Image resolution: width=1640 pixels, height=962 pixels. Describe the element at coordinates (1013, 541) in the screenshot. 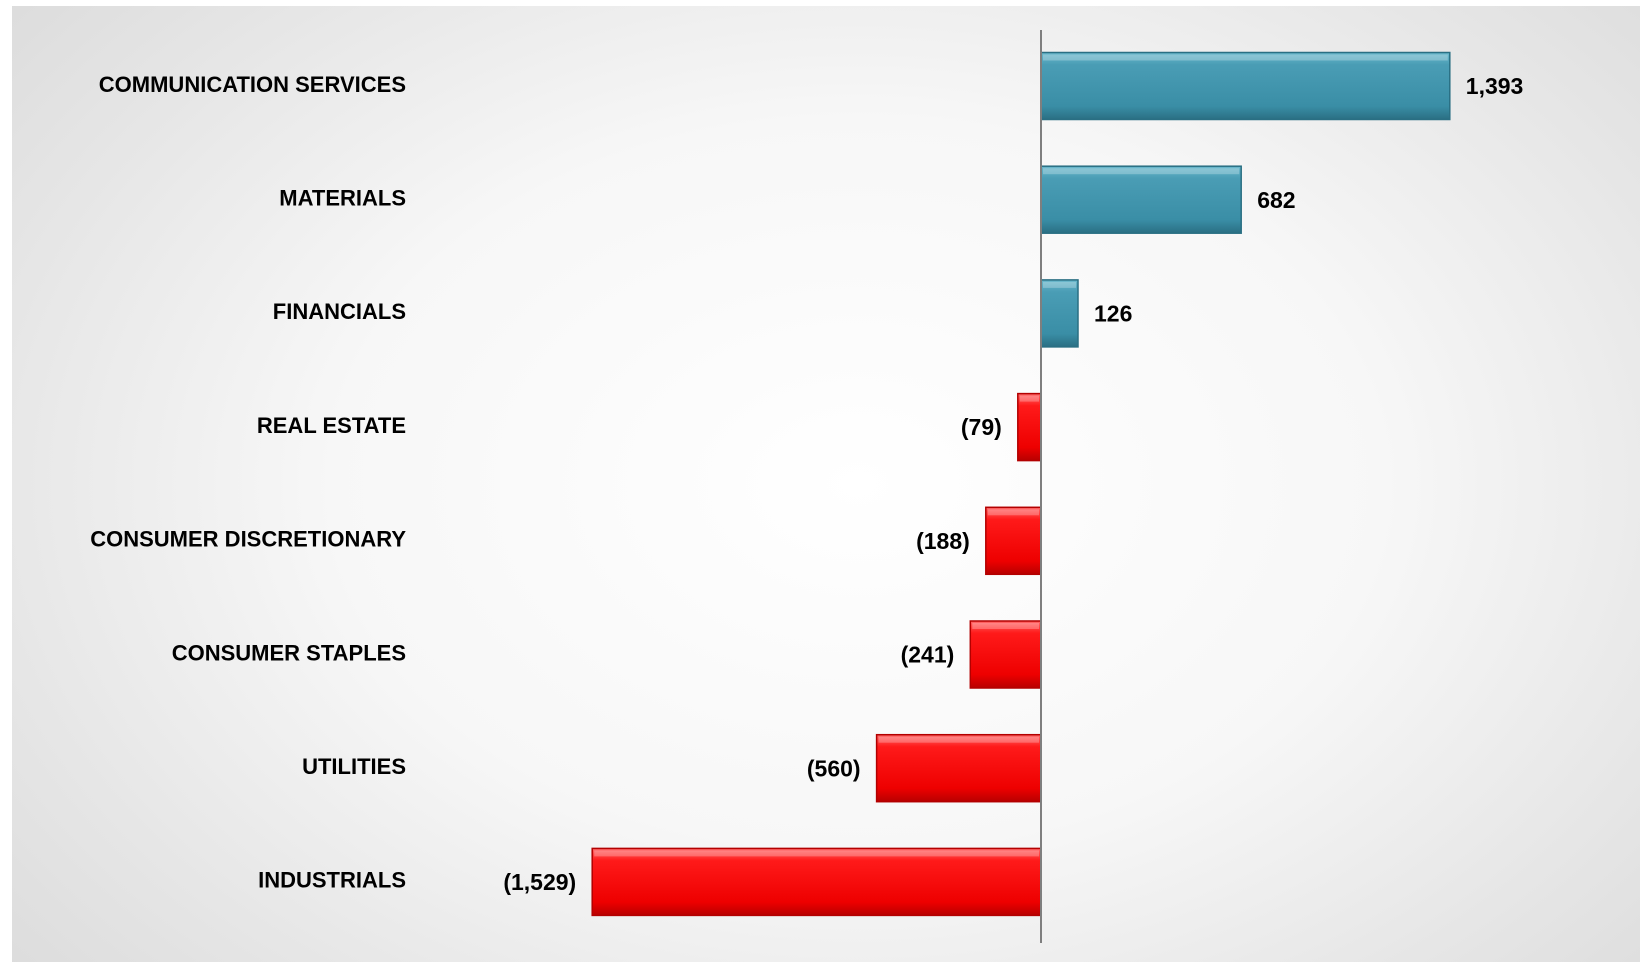

I see `bar-consumer-discretionary` at that location.